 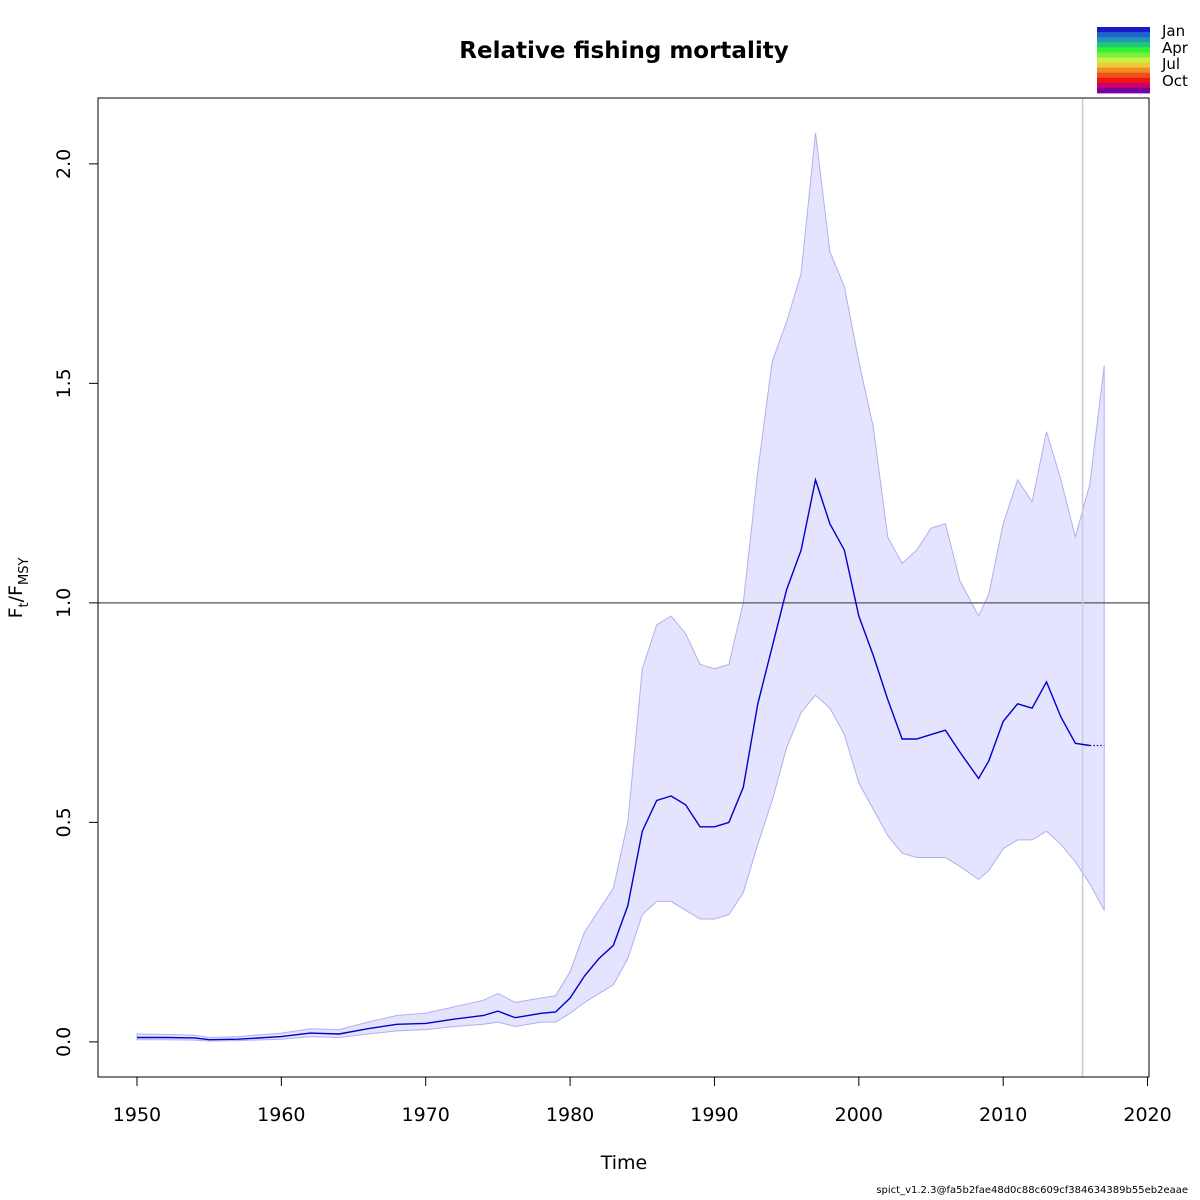 I want to click on x-tick-label: 1990, so click(x=714, y=1115).